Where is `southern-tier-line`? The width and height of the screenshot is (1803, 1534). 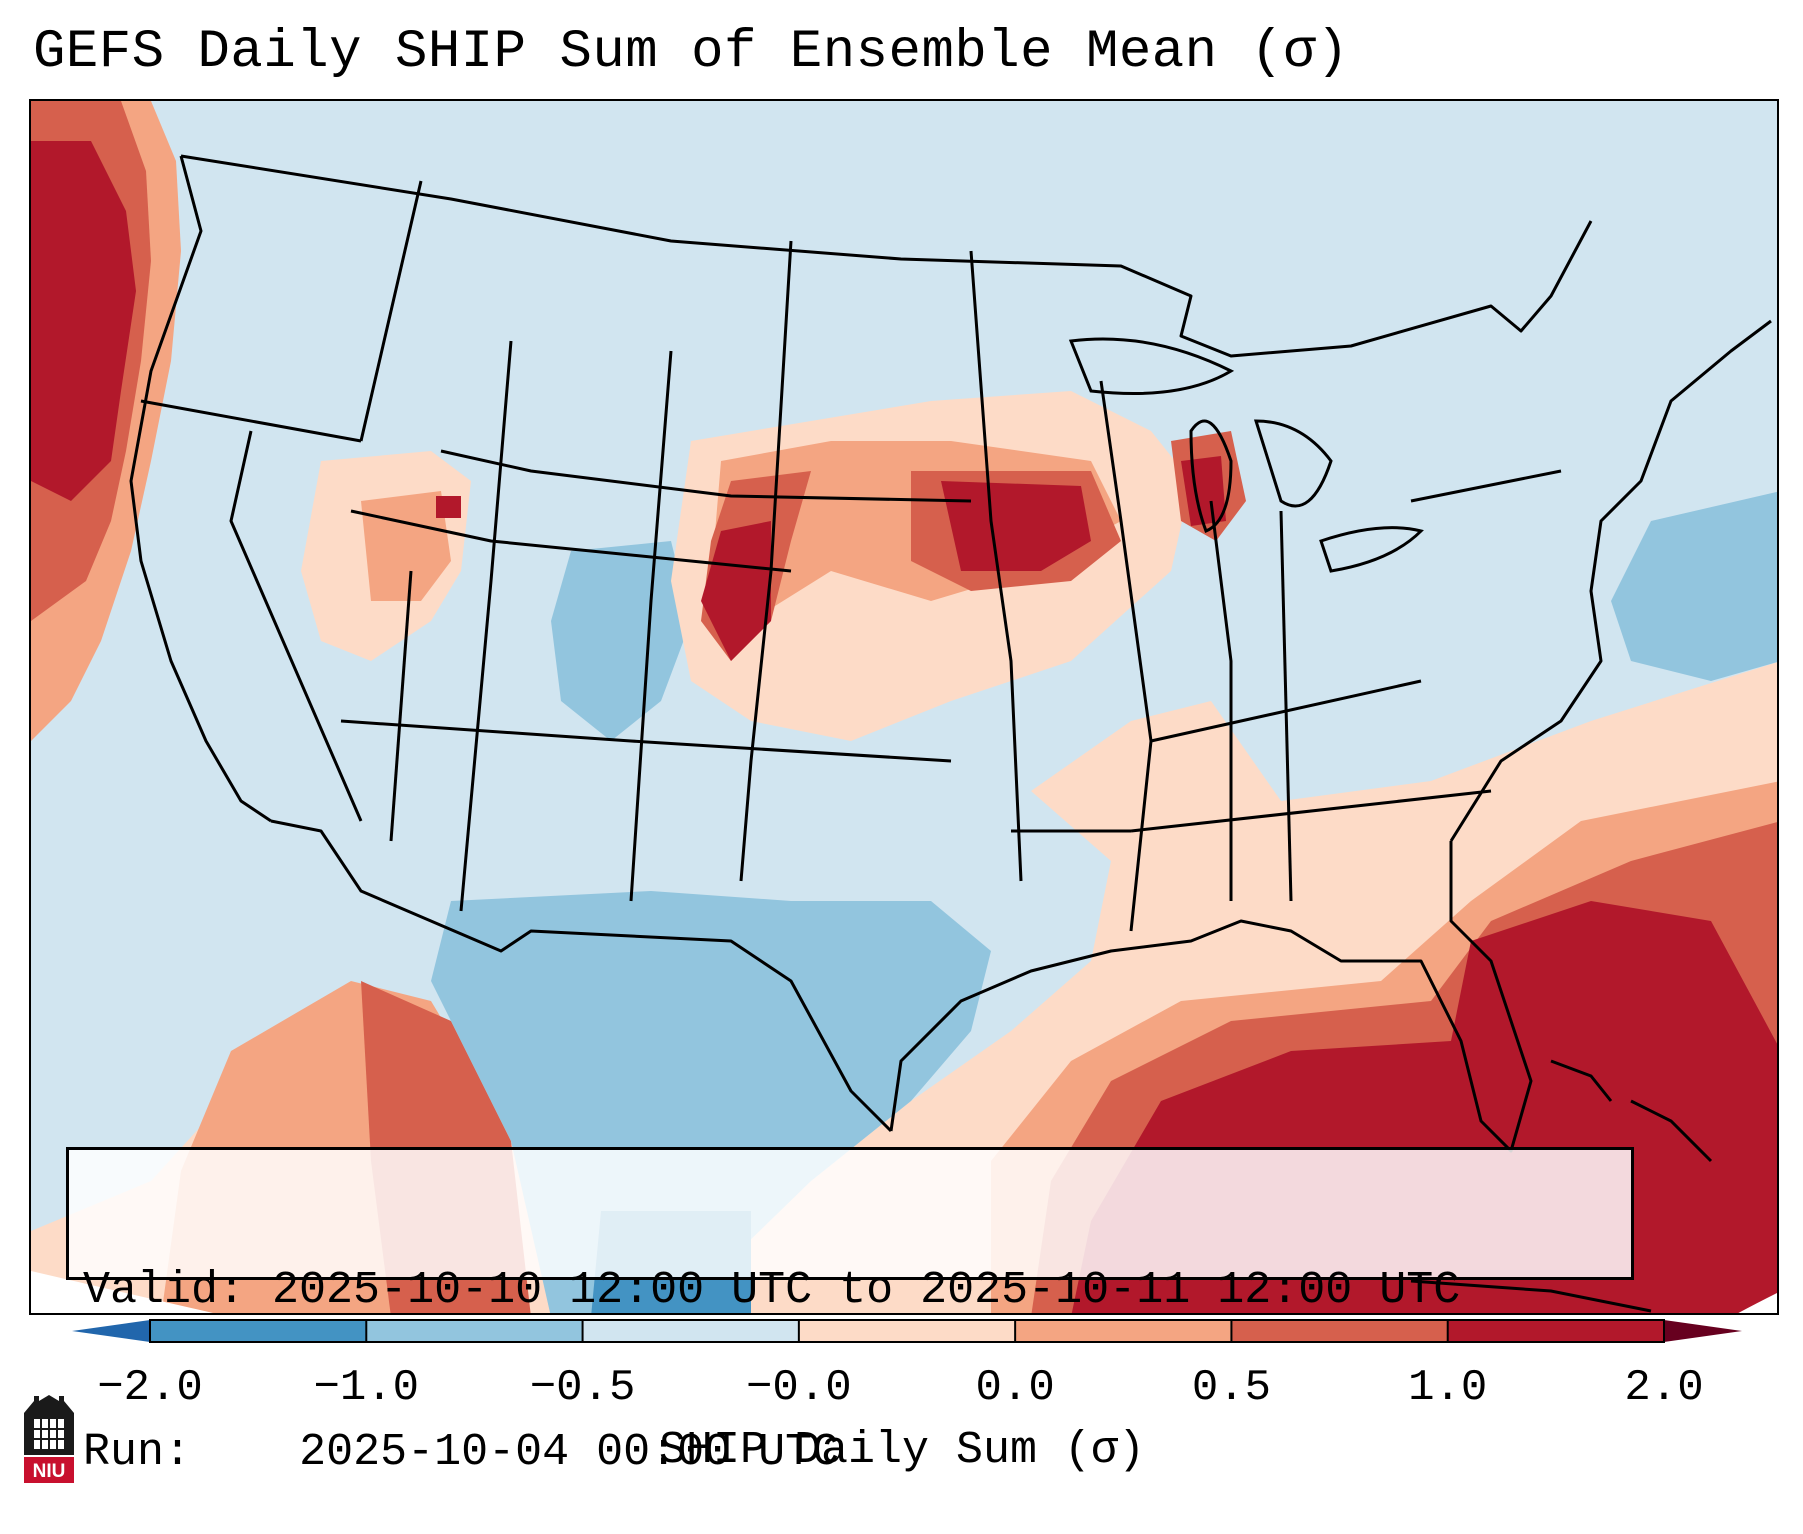
southern-tier-line is located at coordinates (646, 741).